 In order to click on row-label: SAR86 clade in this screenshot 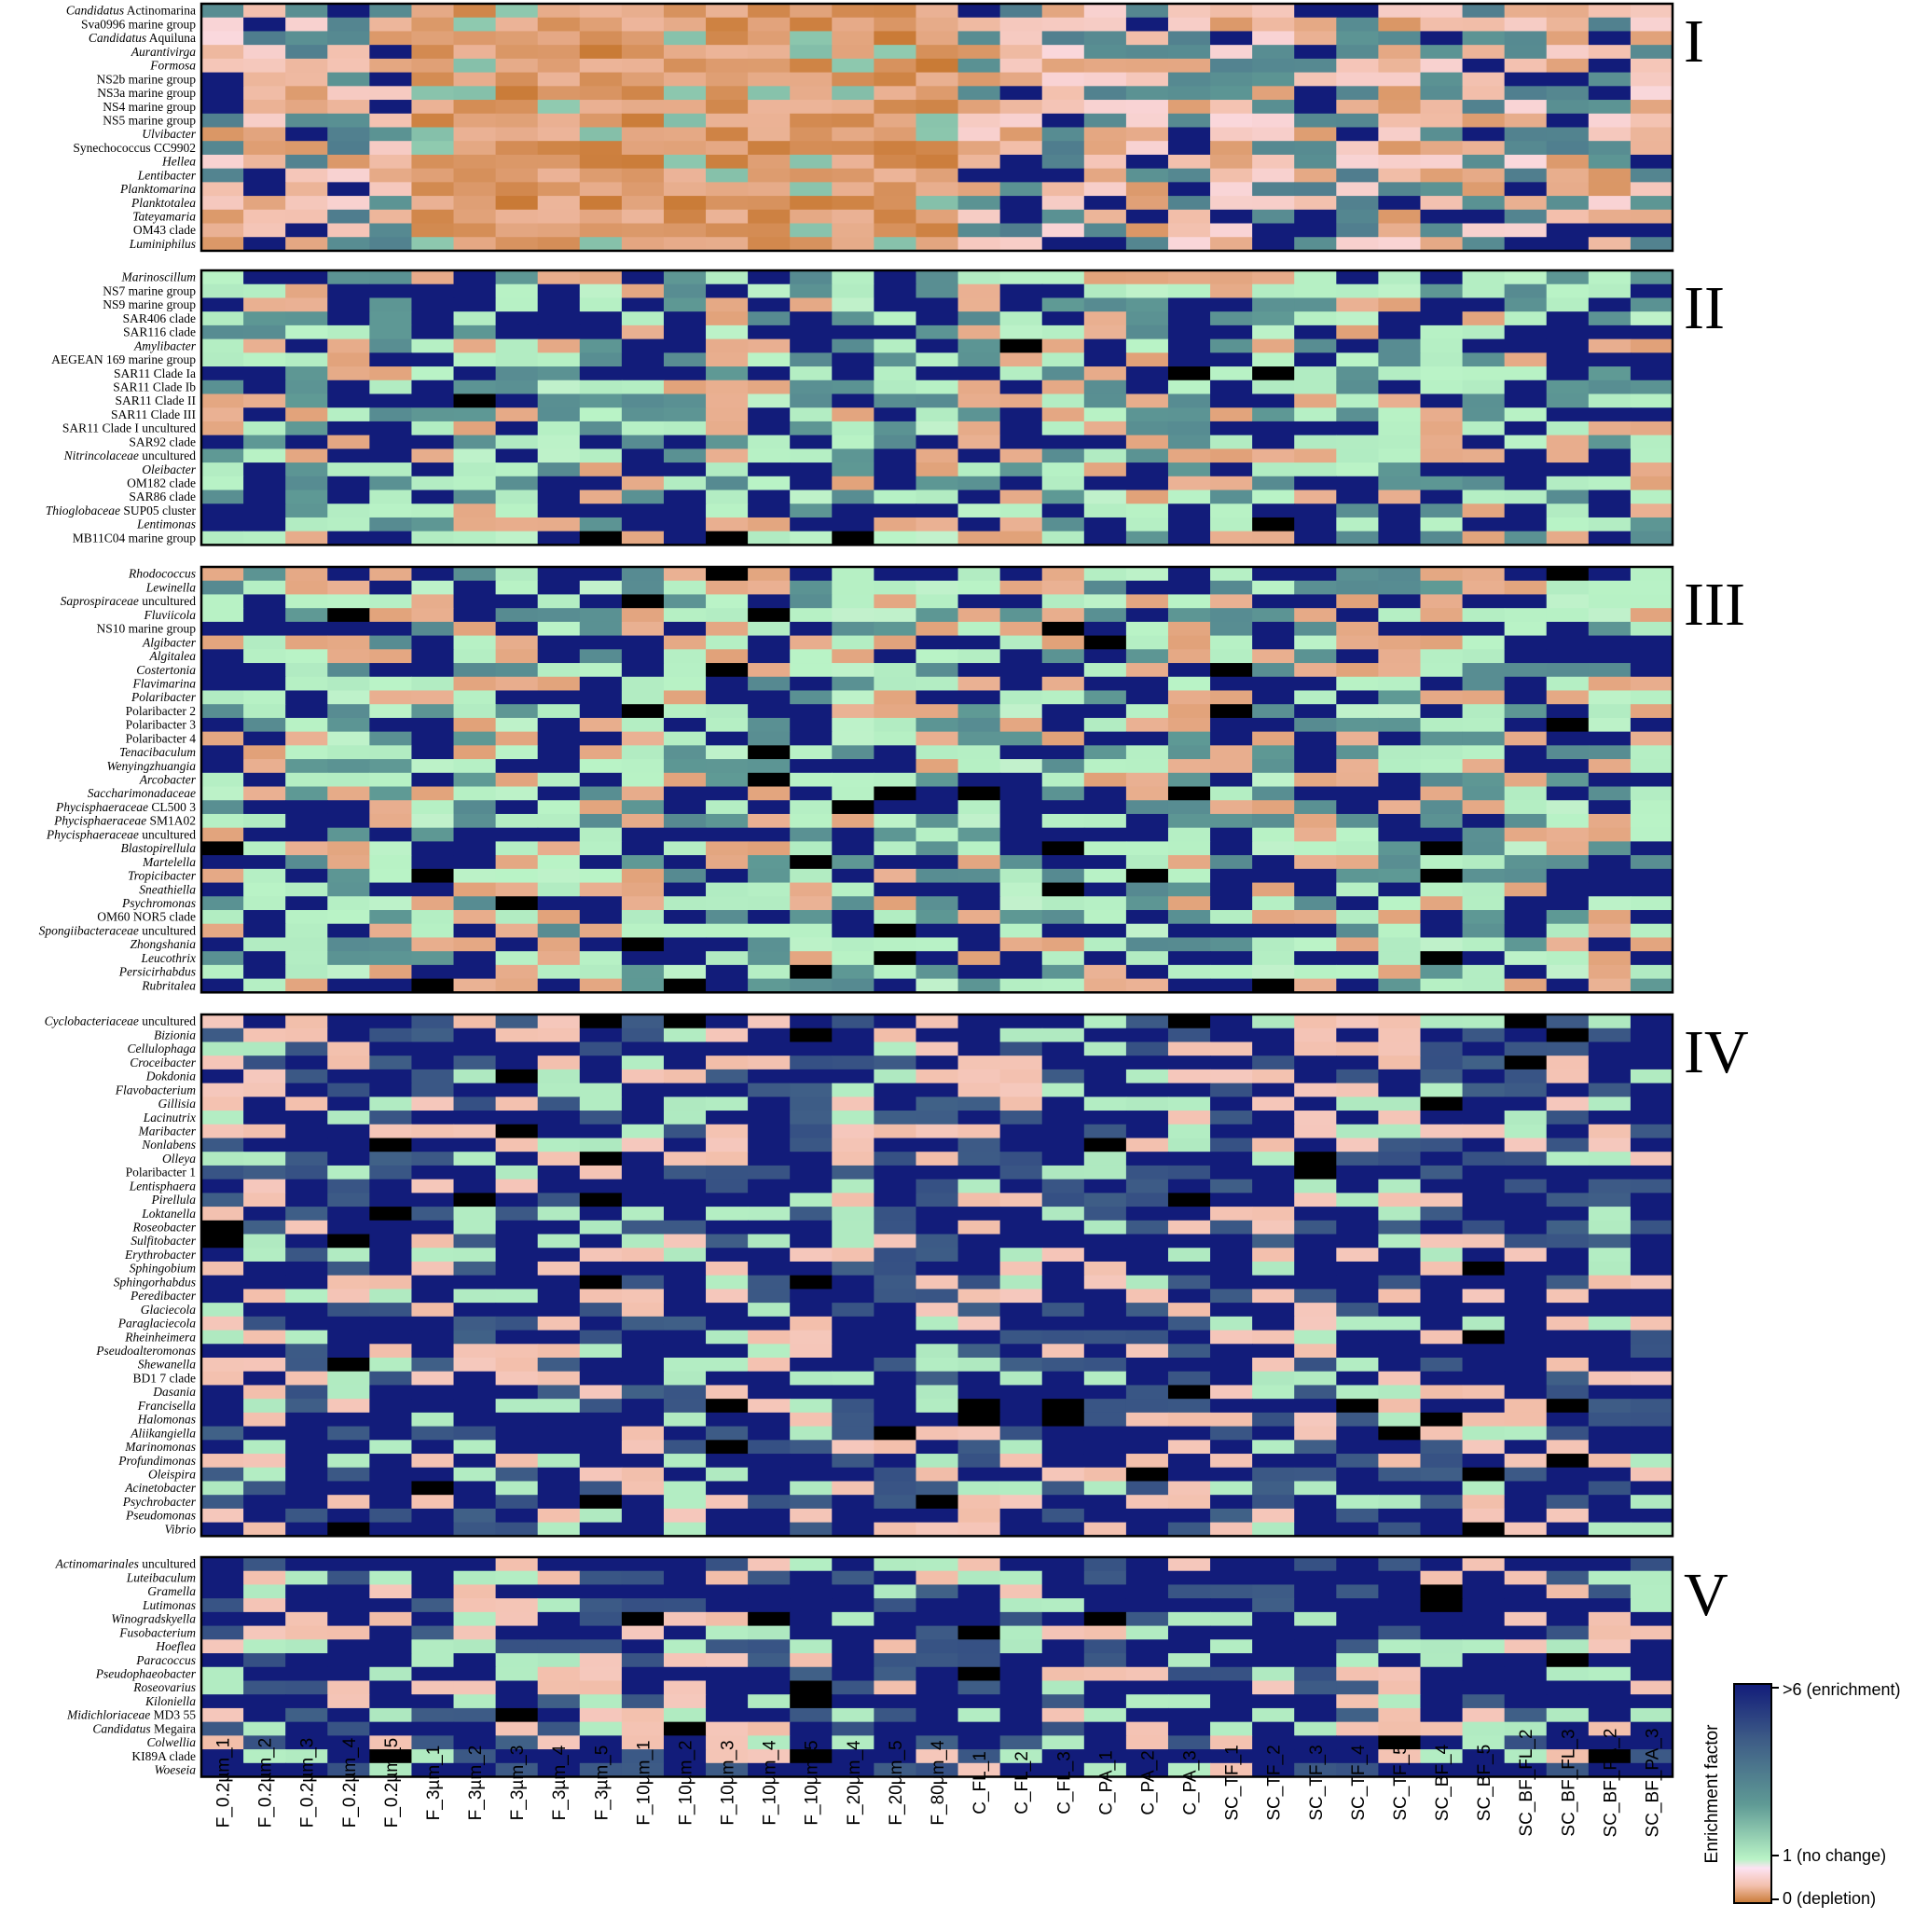, I will do `click(162, 497)`.